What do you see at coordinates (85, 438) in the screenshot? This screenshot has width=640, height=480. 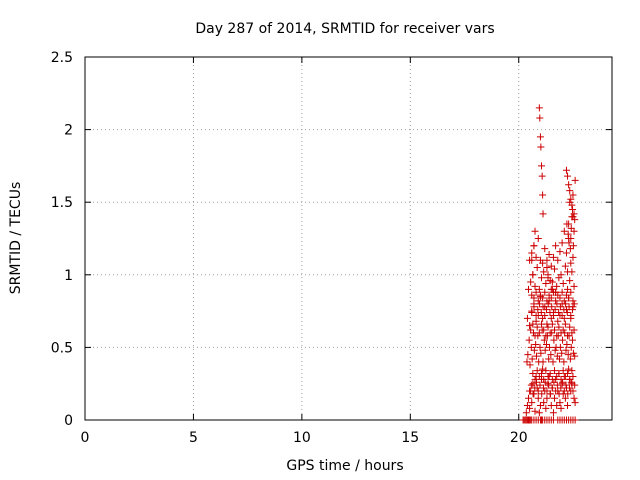 I see `x-tick-label: 0` at bounding box center [85, 438].